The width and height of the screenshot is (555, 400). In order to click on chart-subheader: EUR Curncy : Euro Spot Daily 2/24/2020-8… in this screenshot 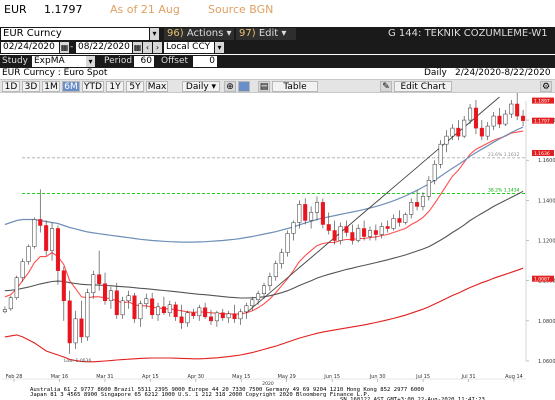, I will do `click(277, 73)`.